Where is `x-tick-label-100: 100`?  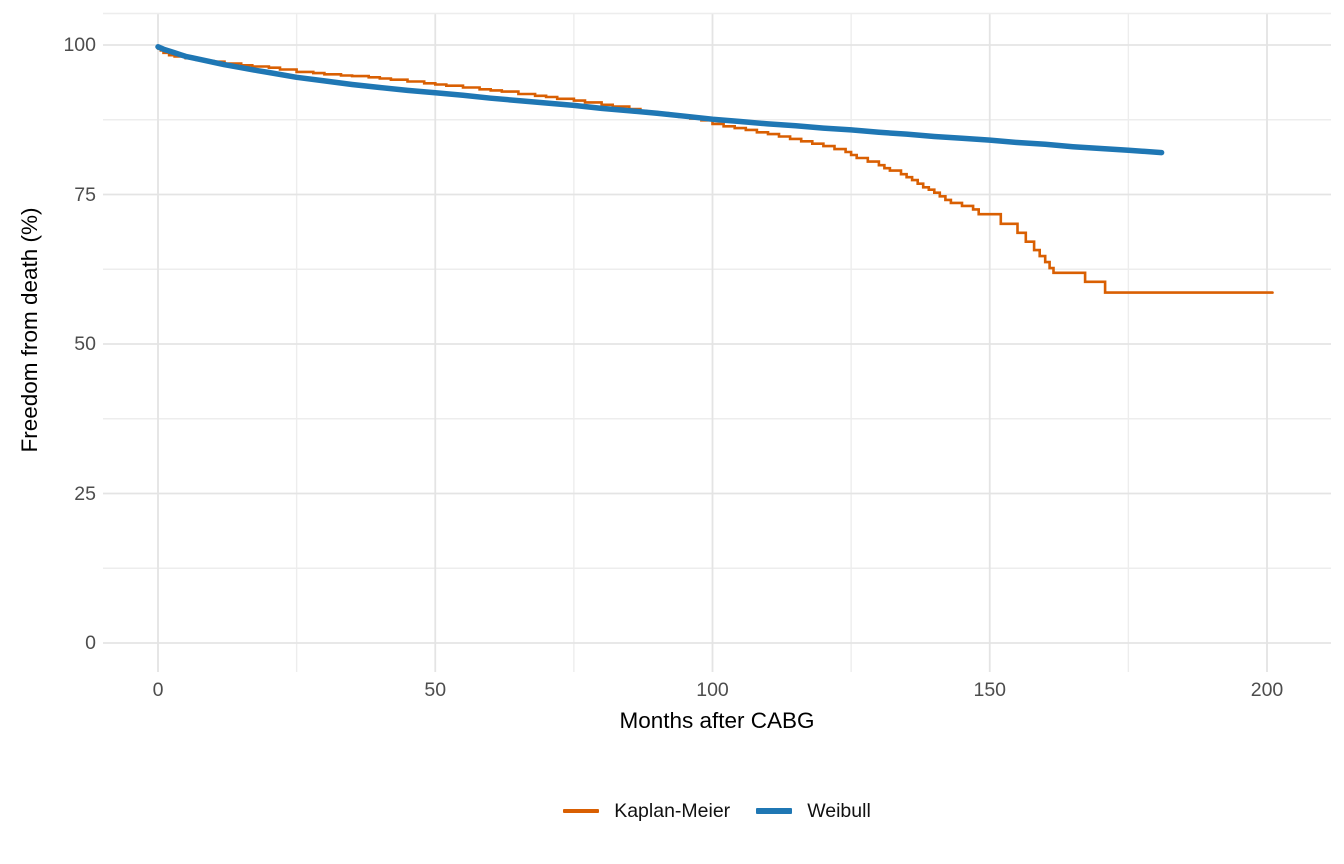
x-tick-label-100: 100 is located at coordinates (712, 690).